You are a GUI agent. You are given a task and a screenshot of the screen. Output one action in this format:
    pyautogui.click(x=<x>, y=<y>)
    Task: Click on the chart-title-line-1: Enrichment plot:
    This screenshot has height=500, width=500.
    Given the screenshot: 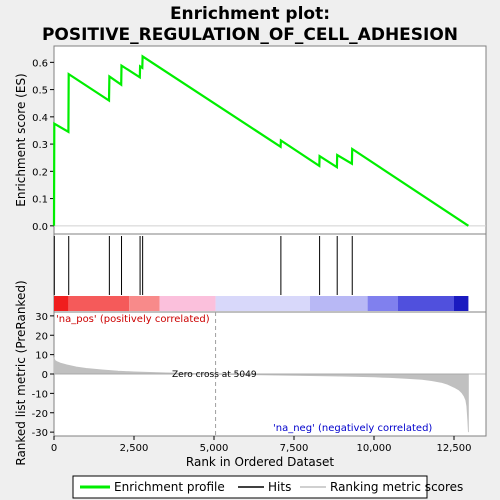 What is the action you would take?
    pyautogui.click(x=250, y=14)
    